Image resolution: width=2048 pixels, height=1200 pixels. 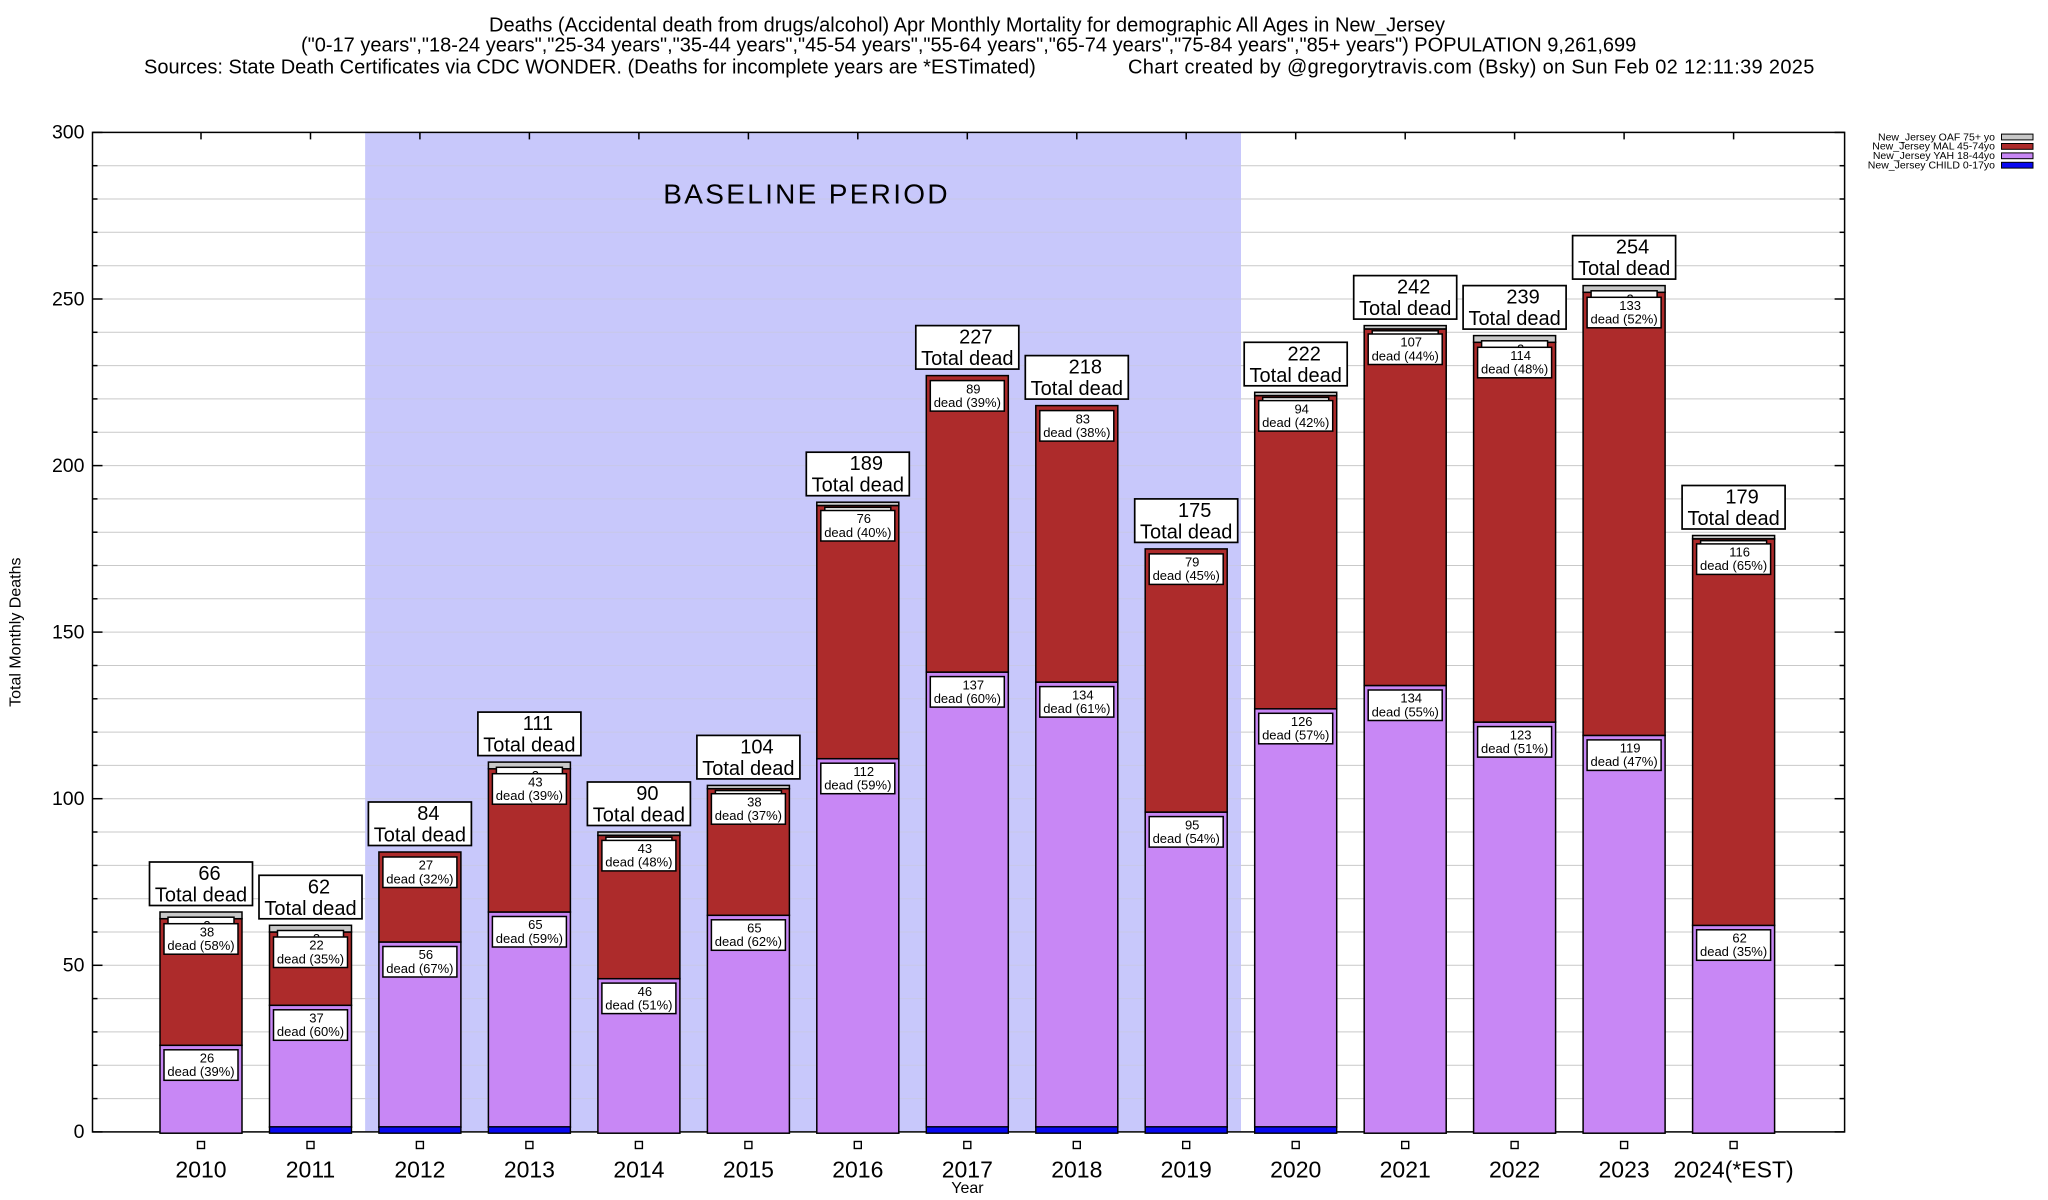 I want to click on svg-text: New_Jersey CHILD 0-17yo, so click(x=1931, y=166).